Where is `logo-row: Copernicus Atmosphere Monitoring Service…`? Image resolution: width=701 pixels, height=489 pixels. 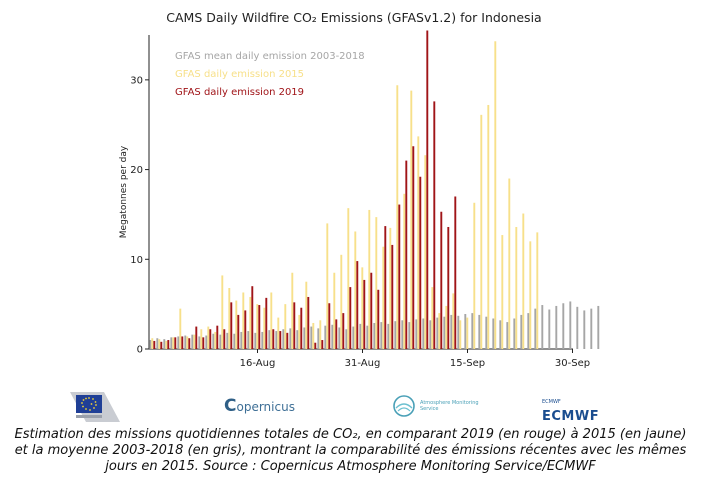 logo-row: Copernicus Atmosphere Monitoring Service… is located at coordinates (350, 408).